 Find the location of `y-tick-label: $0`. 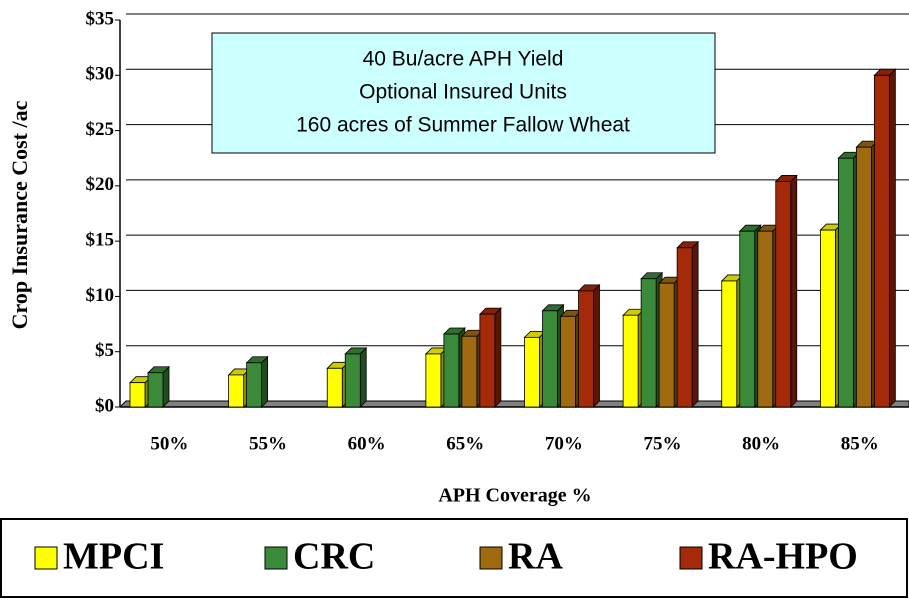

y-tick-label: $0 is located at coordinates (104, 405).